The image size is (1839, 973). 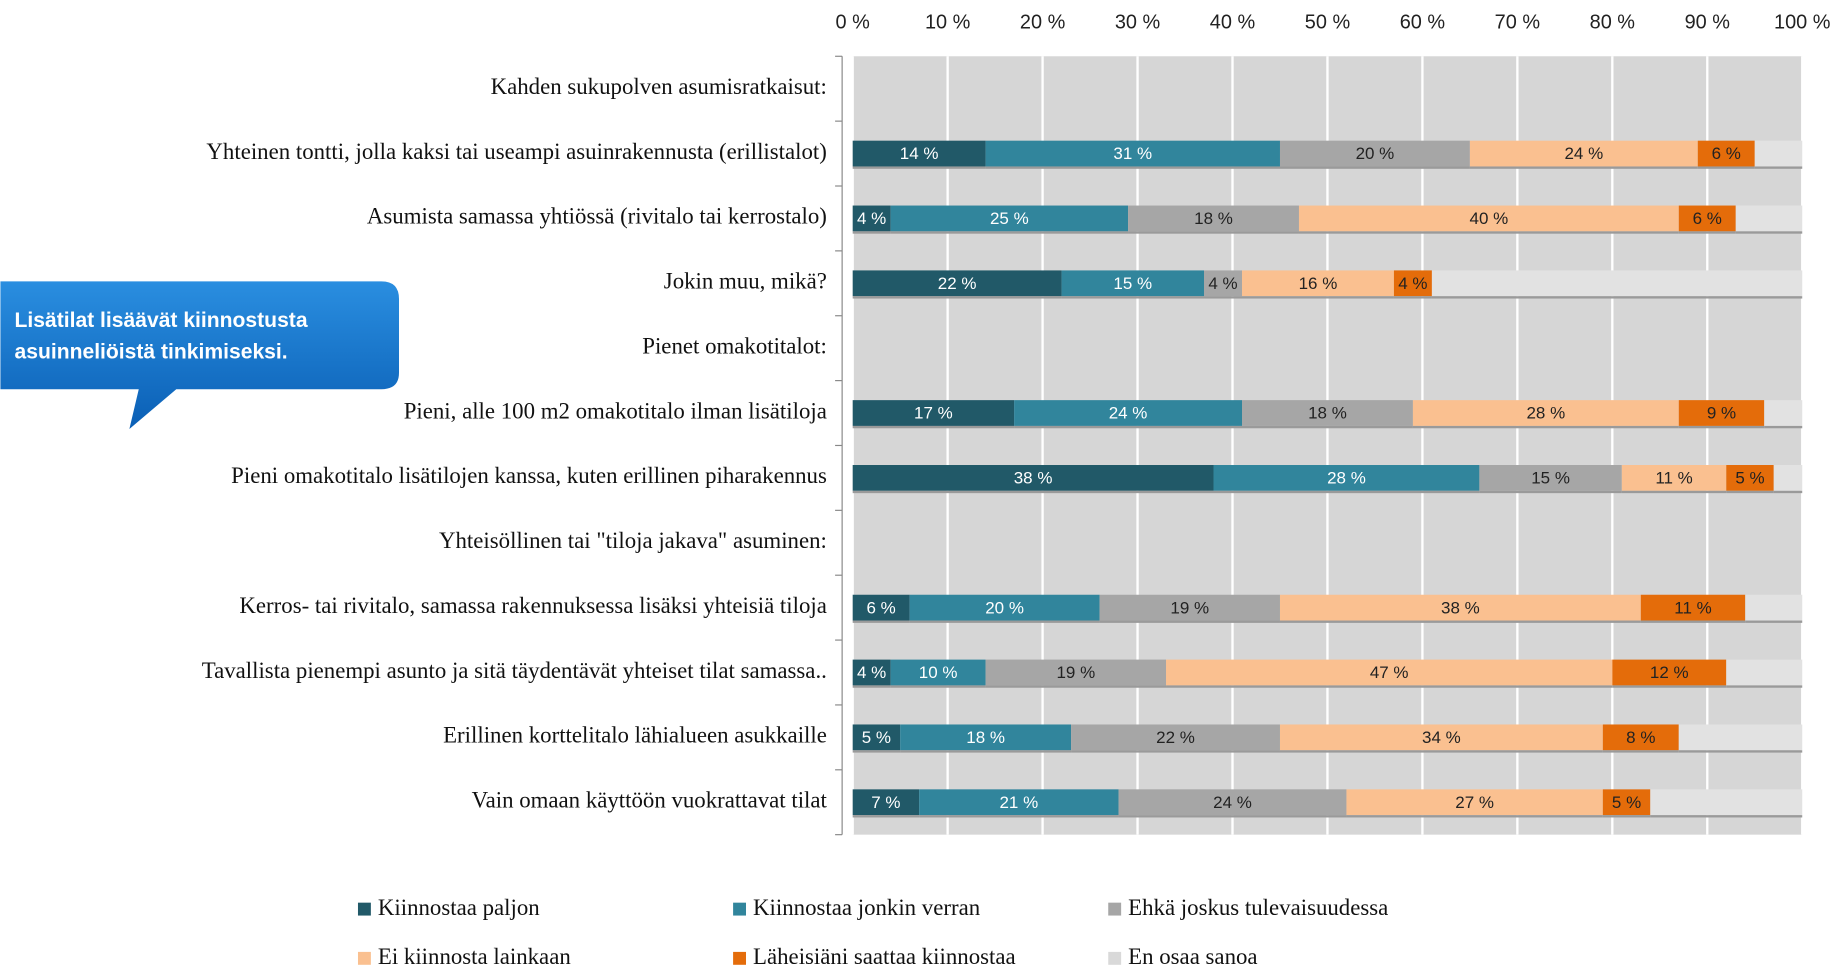 I want to click on data-label: 38 %, so click(x=1460, y=607).